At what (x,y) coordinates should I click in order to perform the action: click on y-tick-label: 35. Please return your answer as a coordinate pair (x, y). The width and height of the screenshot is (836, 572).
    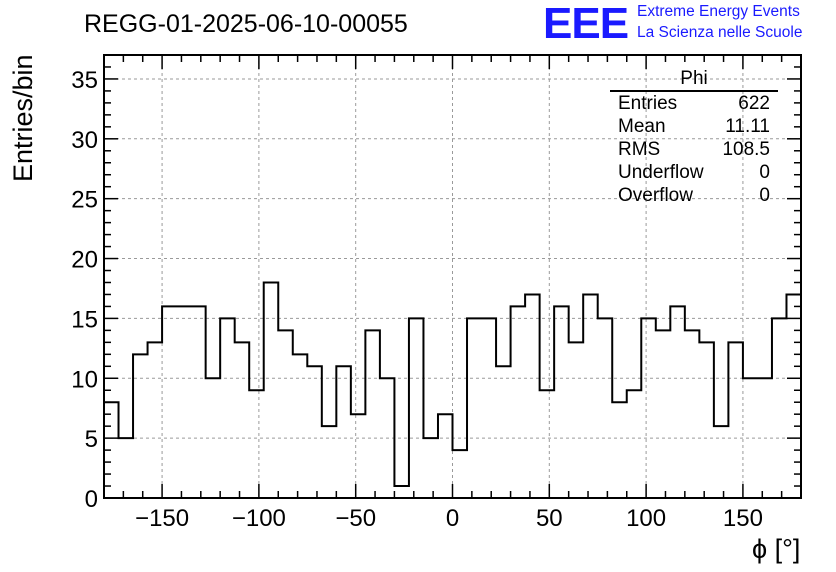
    Looking at the image, I should click on (84, 80).